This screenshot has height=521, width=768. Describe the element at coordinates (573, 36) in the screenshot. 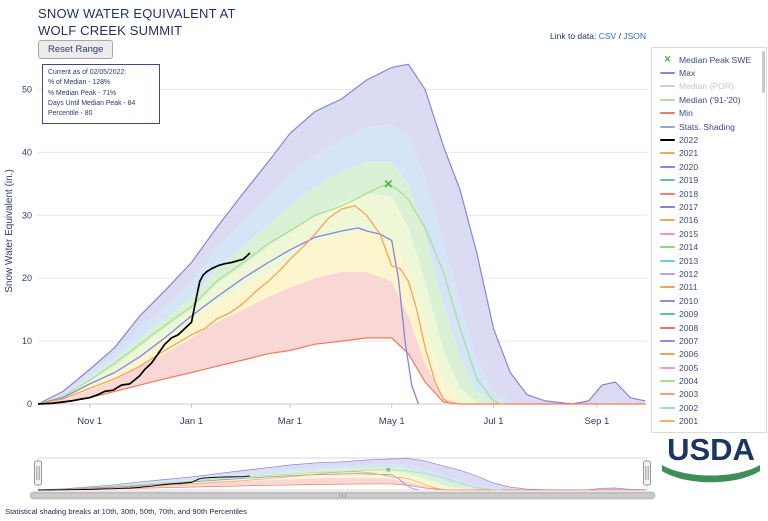

I see `link-label: Link to data:` at that location.